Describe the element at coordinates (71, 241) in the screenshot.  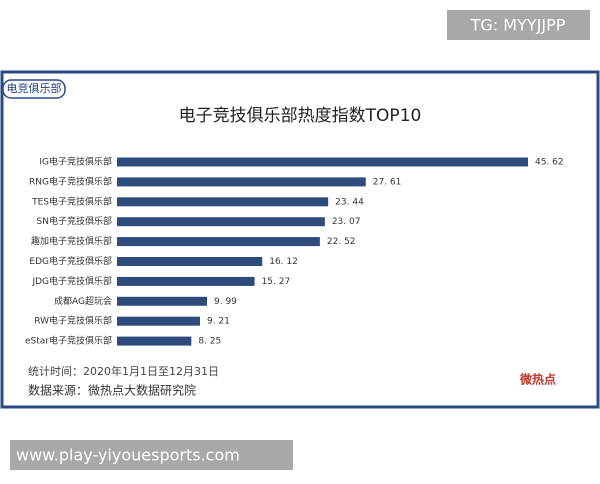
I see `category-label: 趣加电子竞技俱乐部` at that location.